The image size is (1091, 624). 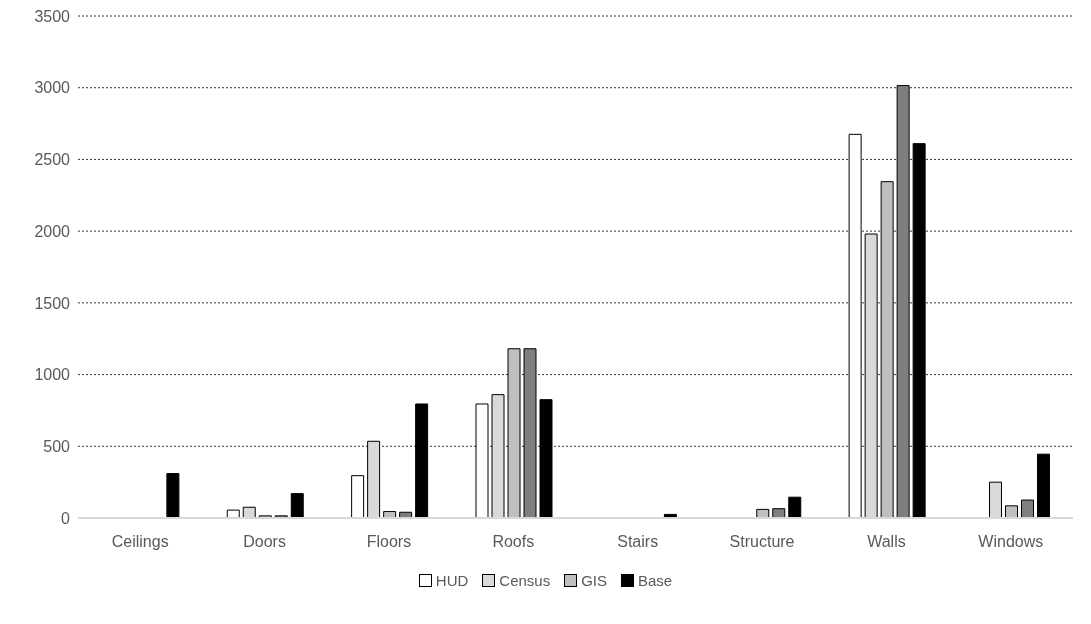 I want to click on y-tick-label: 1000, so click(x=52, y=375).